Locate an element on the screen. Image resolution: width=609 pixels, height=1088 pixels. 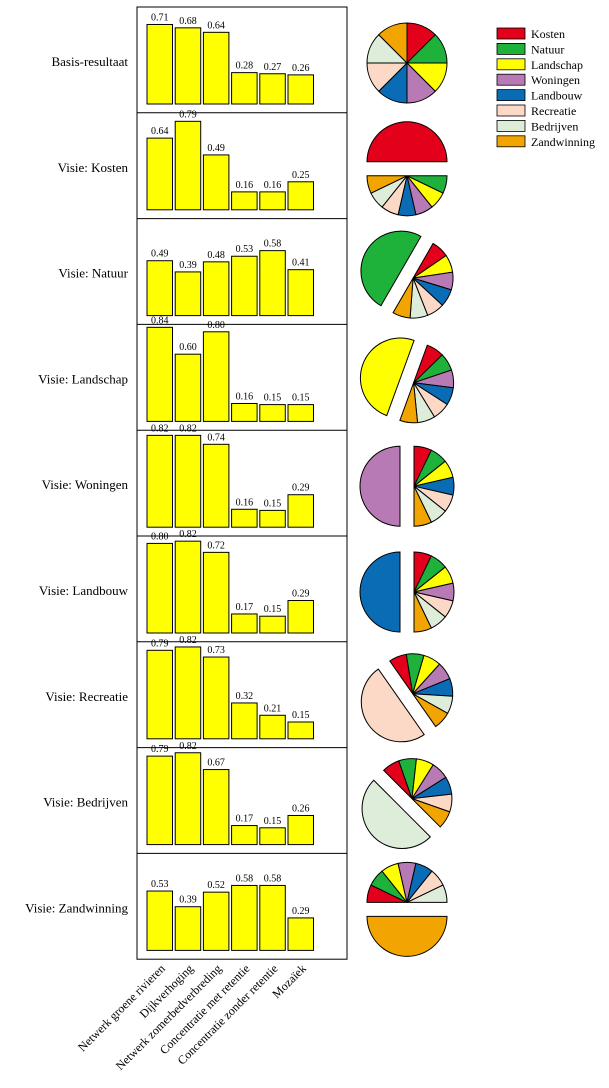
row-label: Visie: Recreatie is located at coordinates (86, 696).